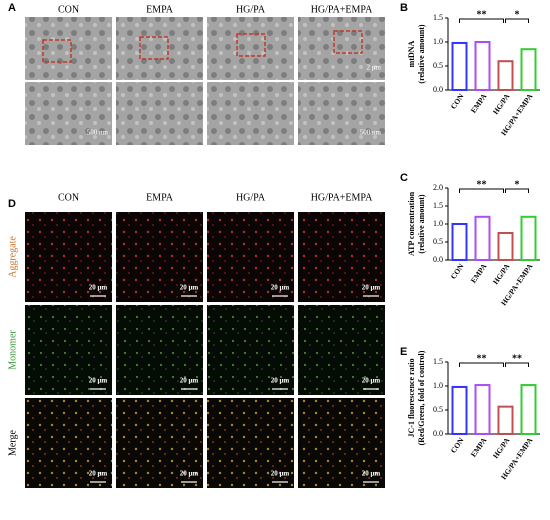 The image size is (550, 520). Describe the element at coordinates (374, 68) in the screenshot. I see `scale-bar-label: 2 μm` at that location.